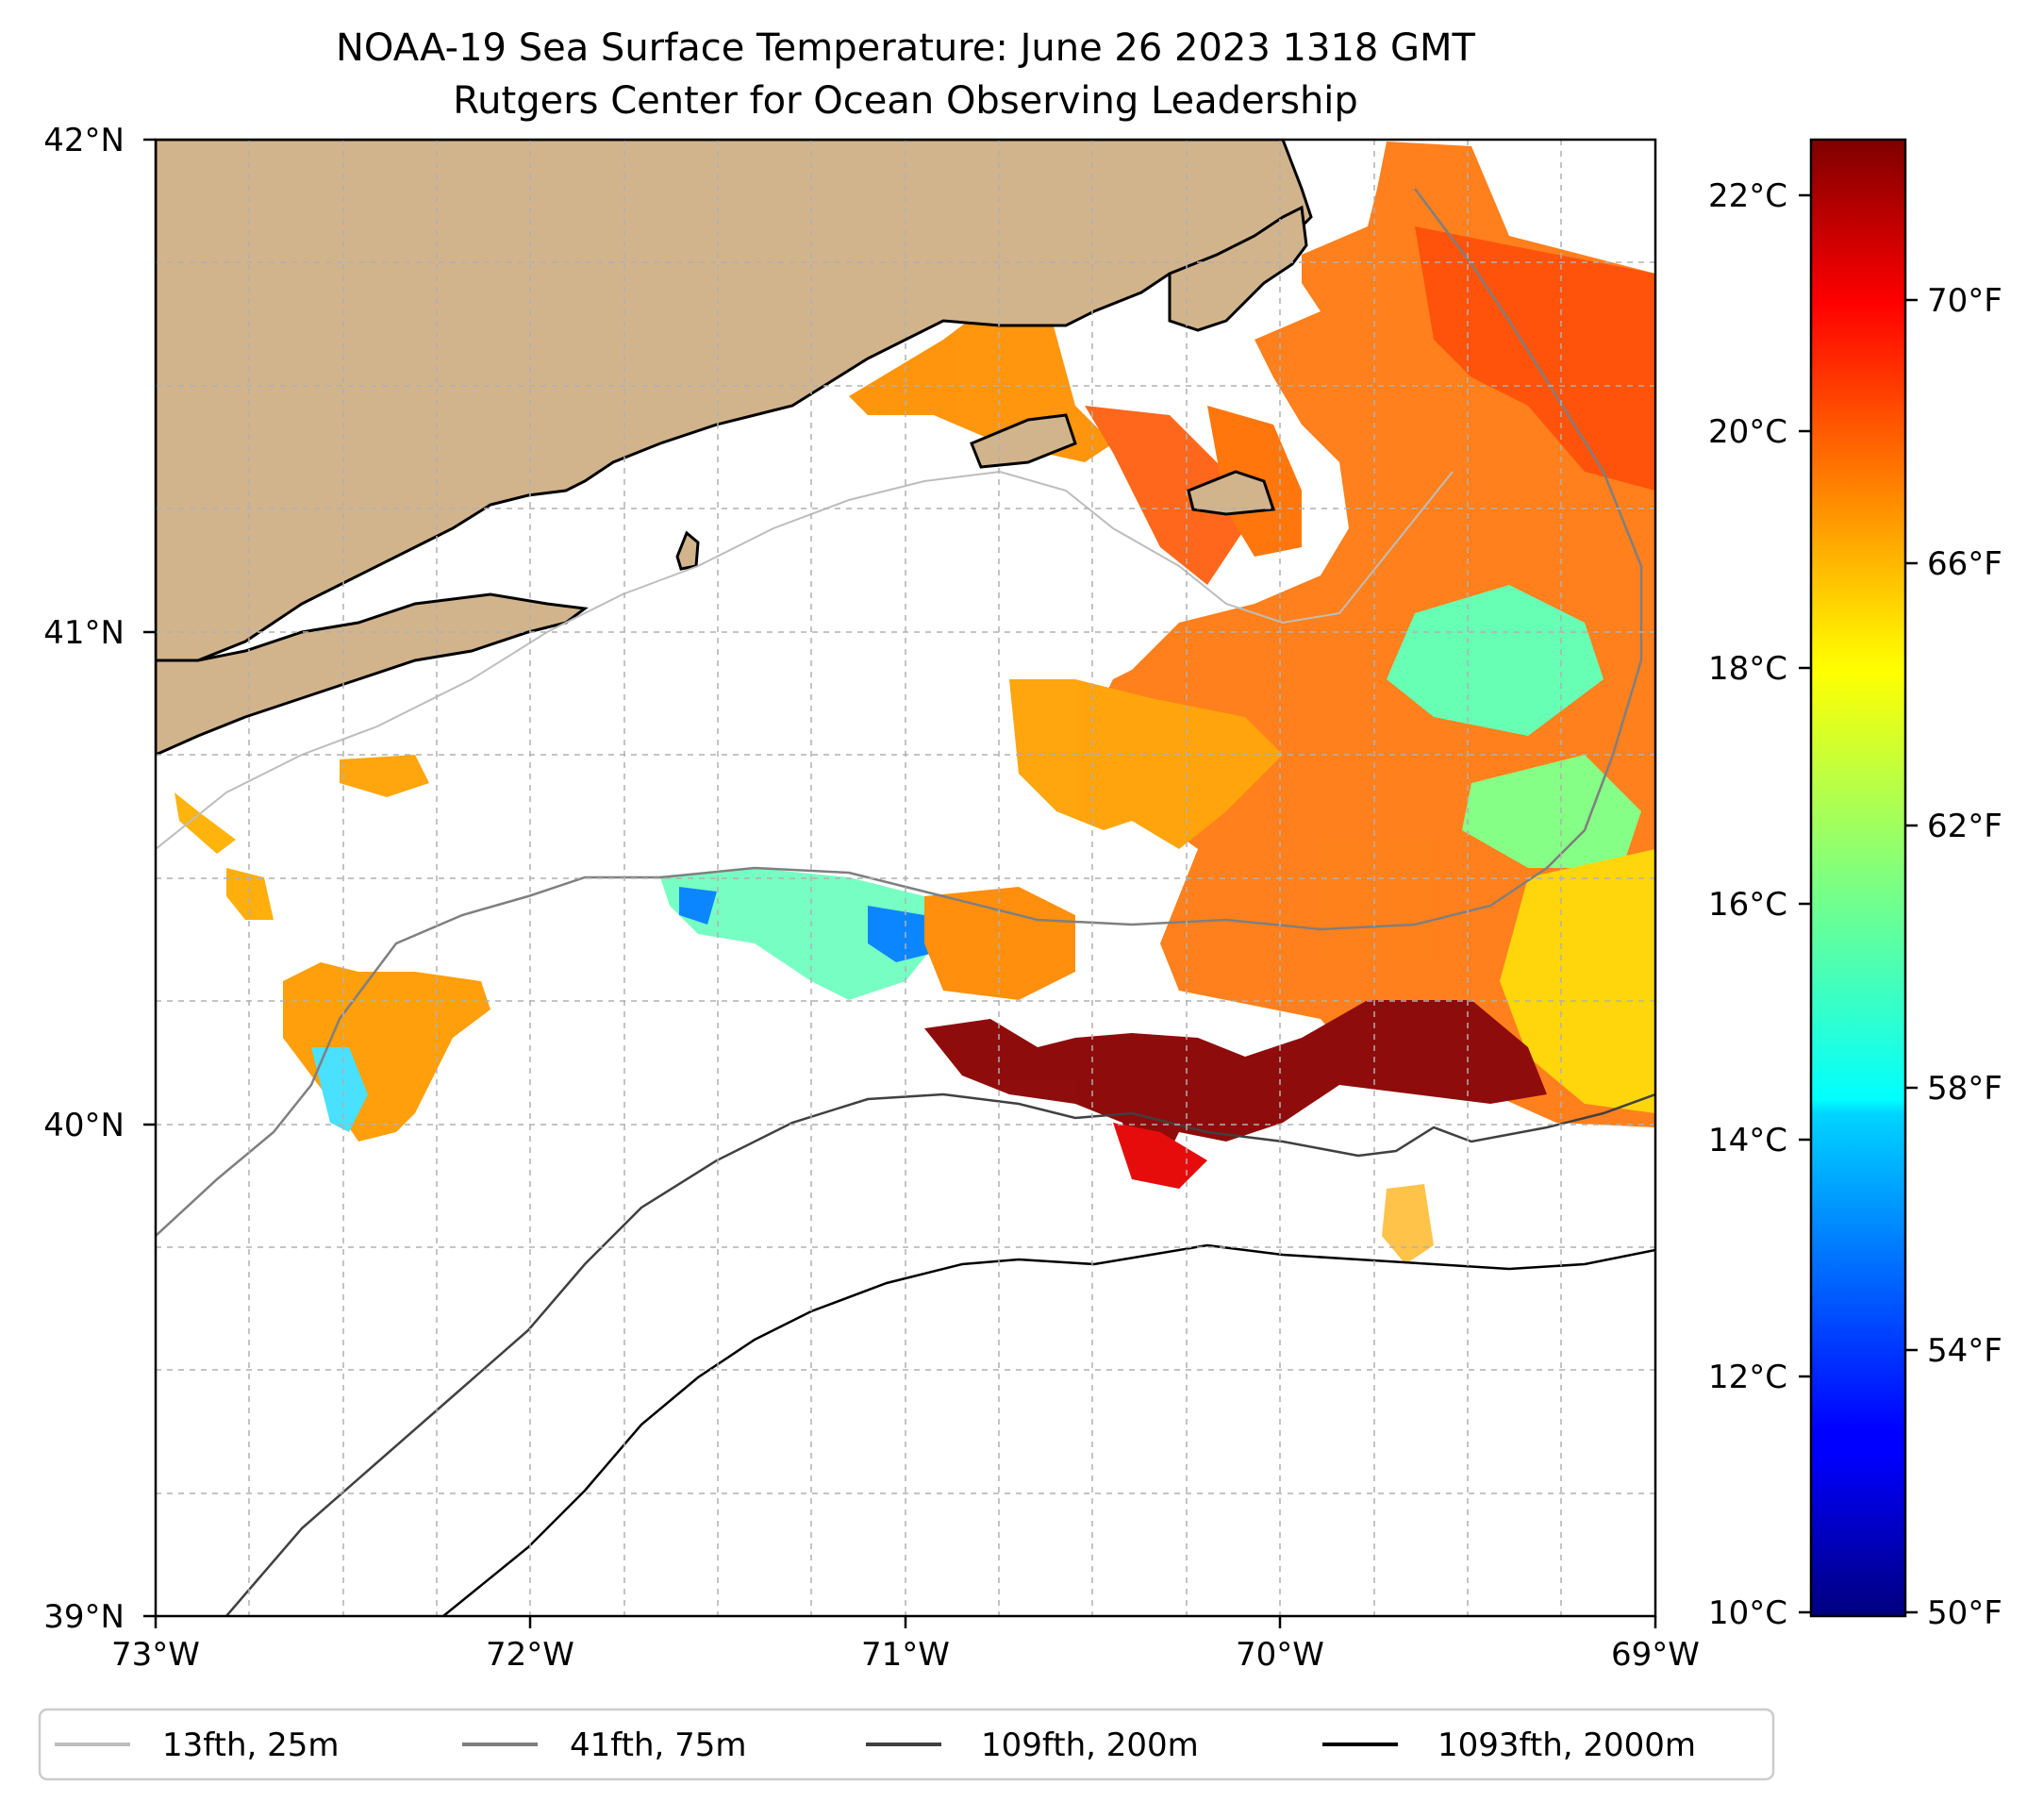  I want to click on sst-patch-central-orange, so click(1146, 764).